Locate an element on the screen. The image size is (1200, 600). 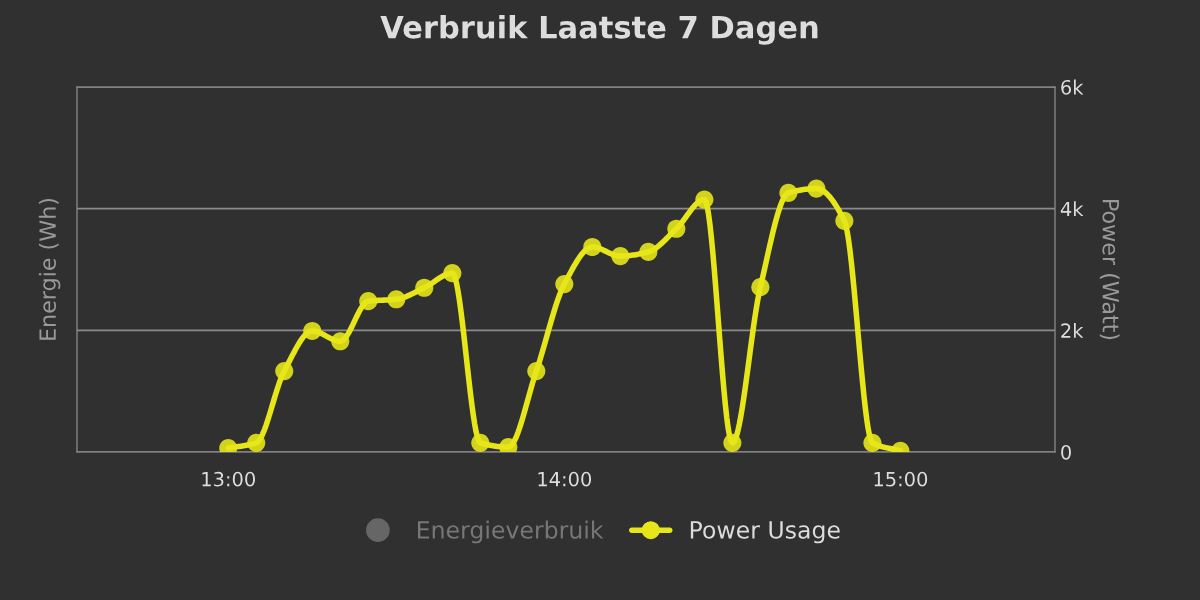
y2-tick-label: 6k is located at coordinates (1072, 87).